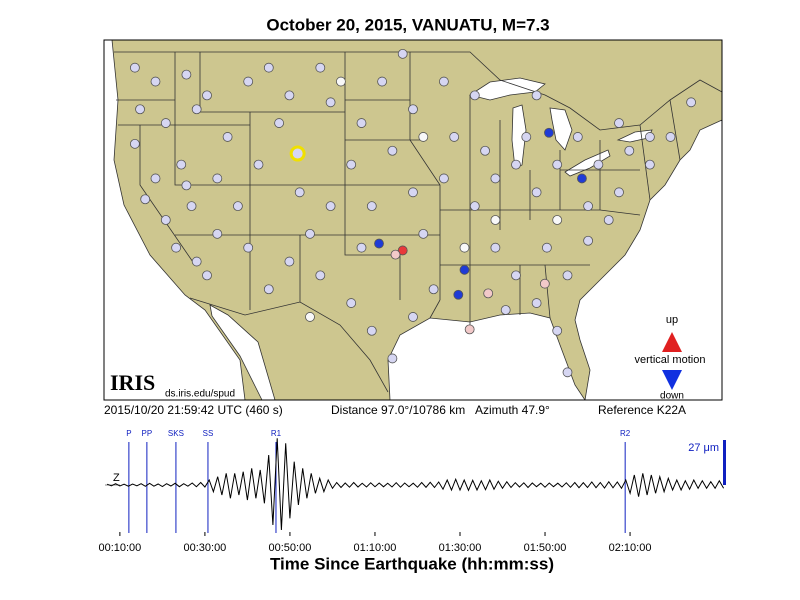  I want to click on lake-michigan, so click(519, 136).